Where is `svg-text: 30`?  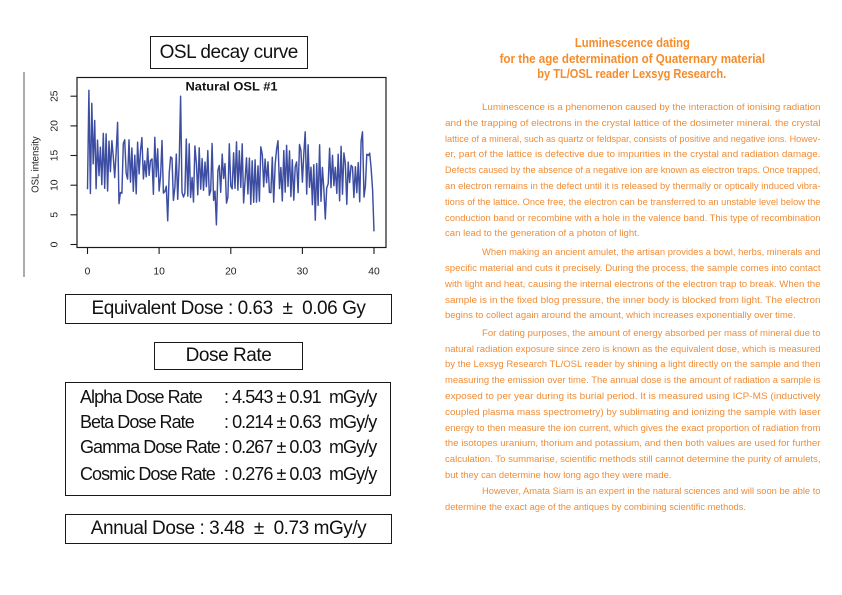
svg-text: 30 is located at coordinates (303, 272).